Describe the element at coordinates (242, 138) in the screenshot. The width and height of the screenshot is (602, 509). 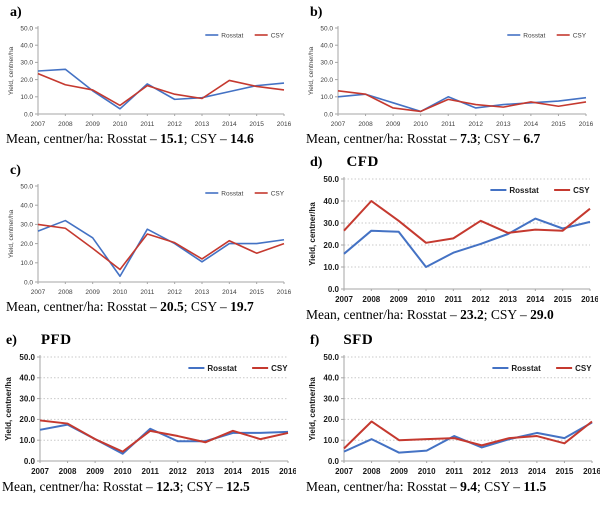
I see `mean-csy-value: 14.6` at that location.